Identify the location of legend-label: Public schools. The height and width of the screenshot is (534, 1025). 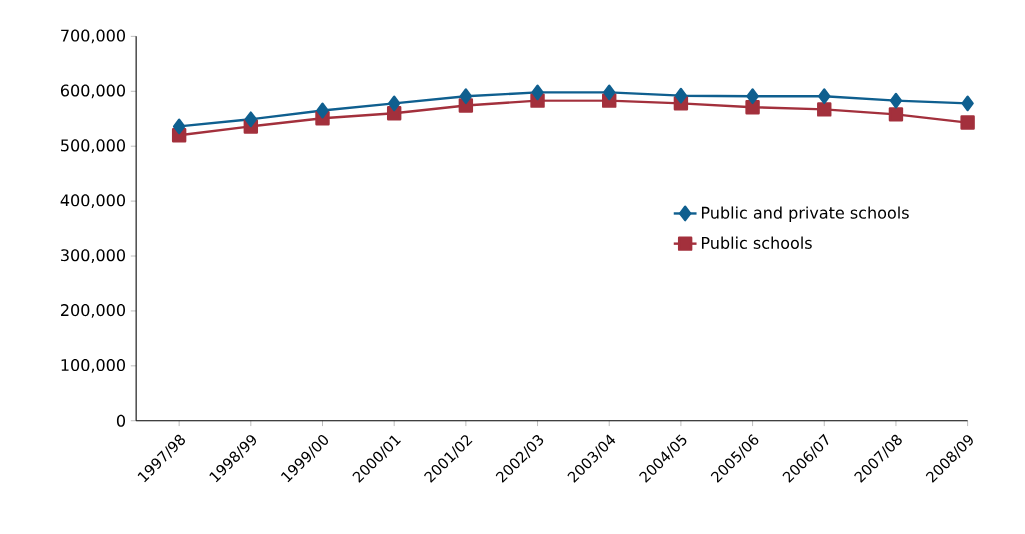
(756, 243).